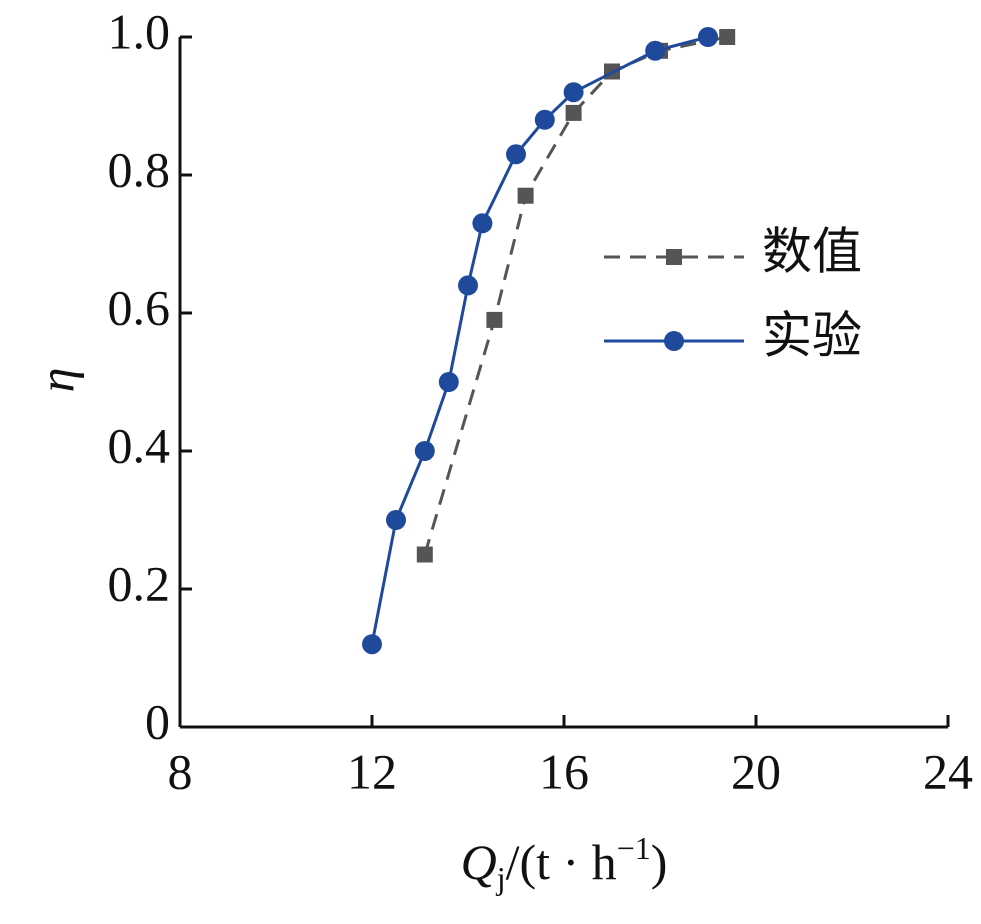 This screenshot has height=924, width=981. What do you see at coordinates (659, 862) in the screenshot?
I see `x-label-part: )` at bounding box center [659, 862].